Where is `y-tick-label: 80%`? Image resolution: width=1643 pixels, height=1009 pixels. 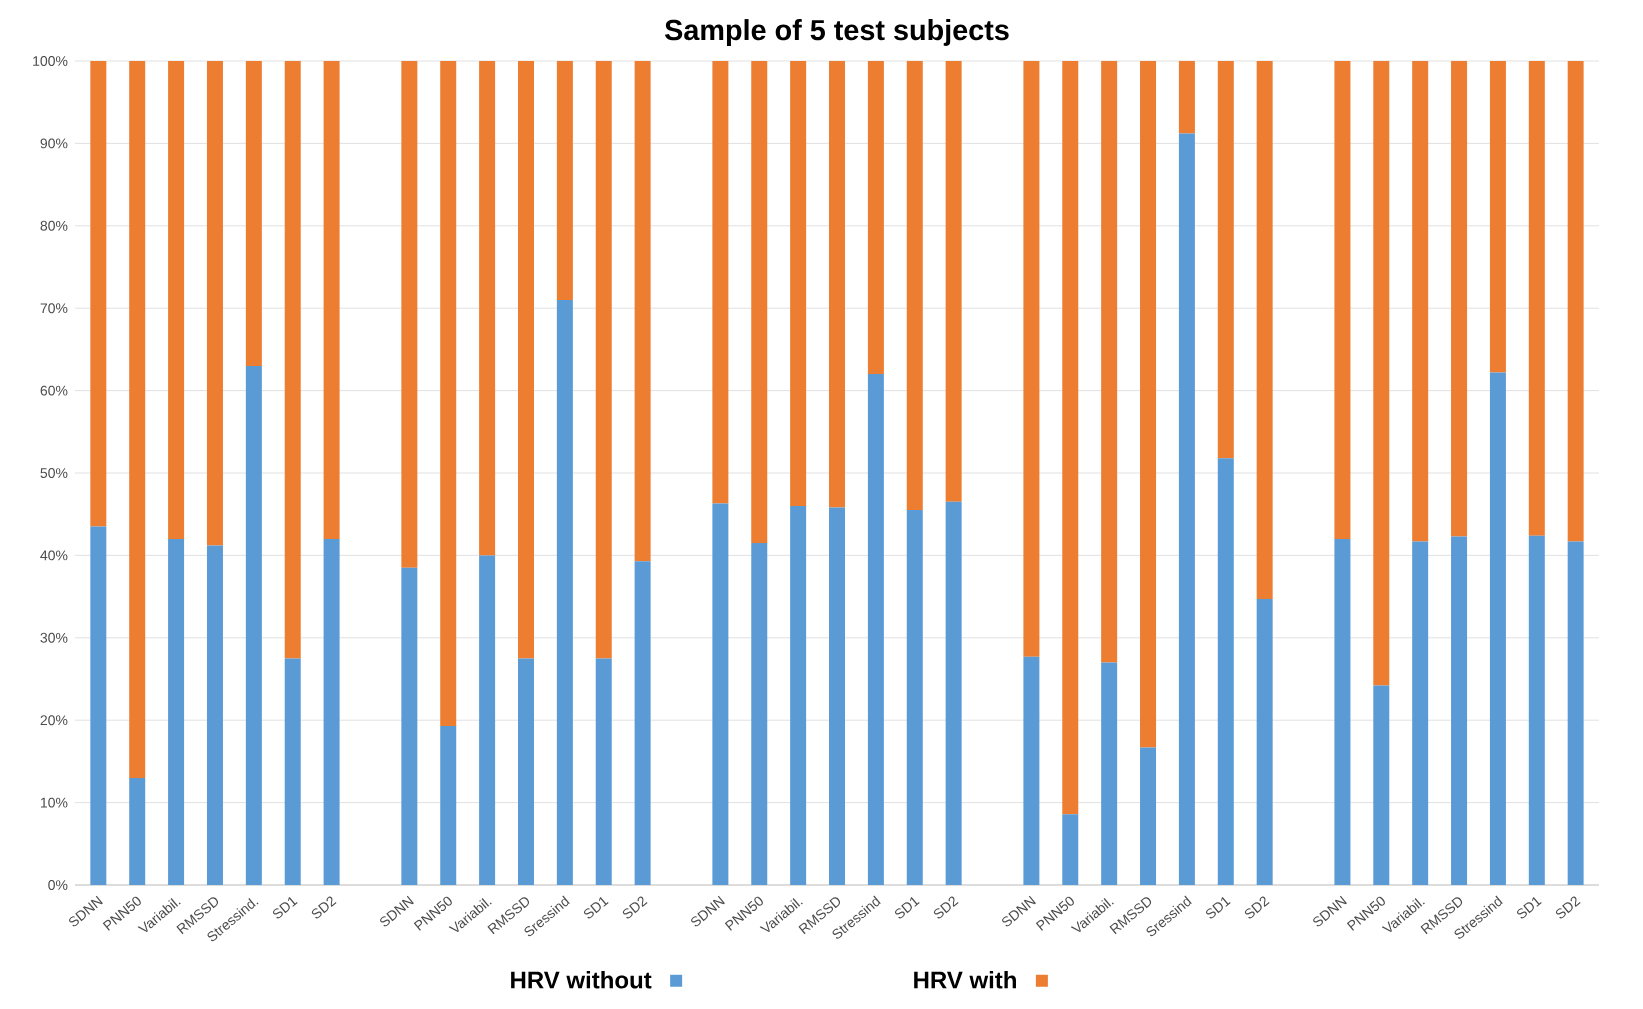 y-tick-label: 80% is located at coordinates (54, 225).